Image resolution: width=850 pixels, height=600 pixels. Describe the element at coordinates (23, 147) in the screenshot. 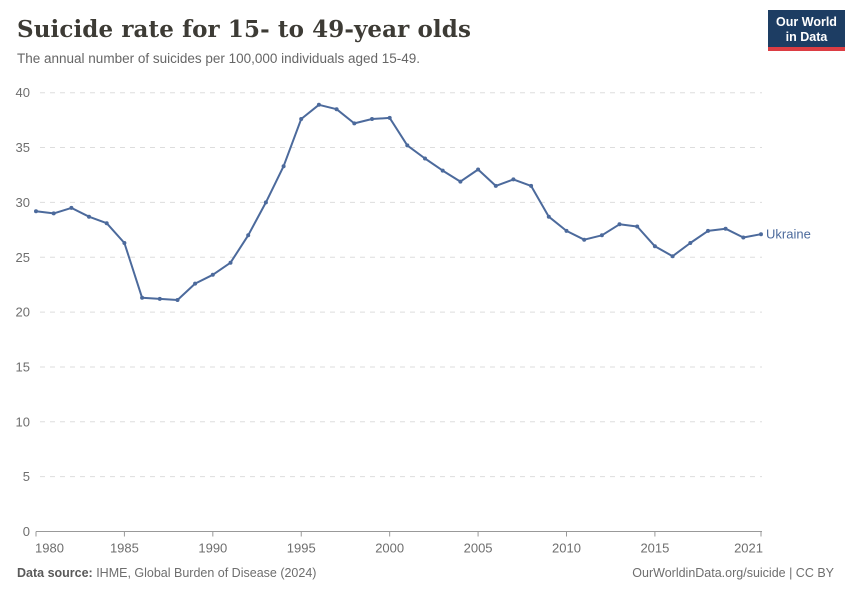

I see `y-axis-tick-label: 35` at that location.